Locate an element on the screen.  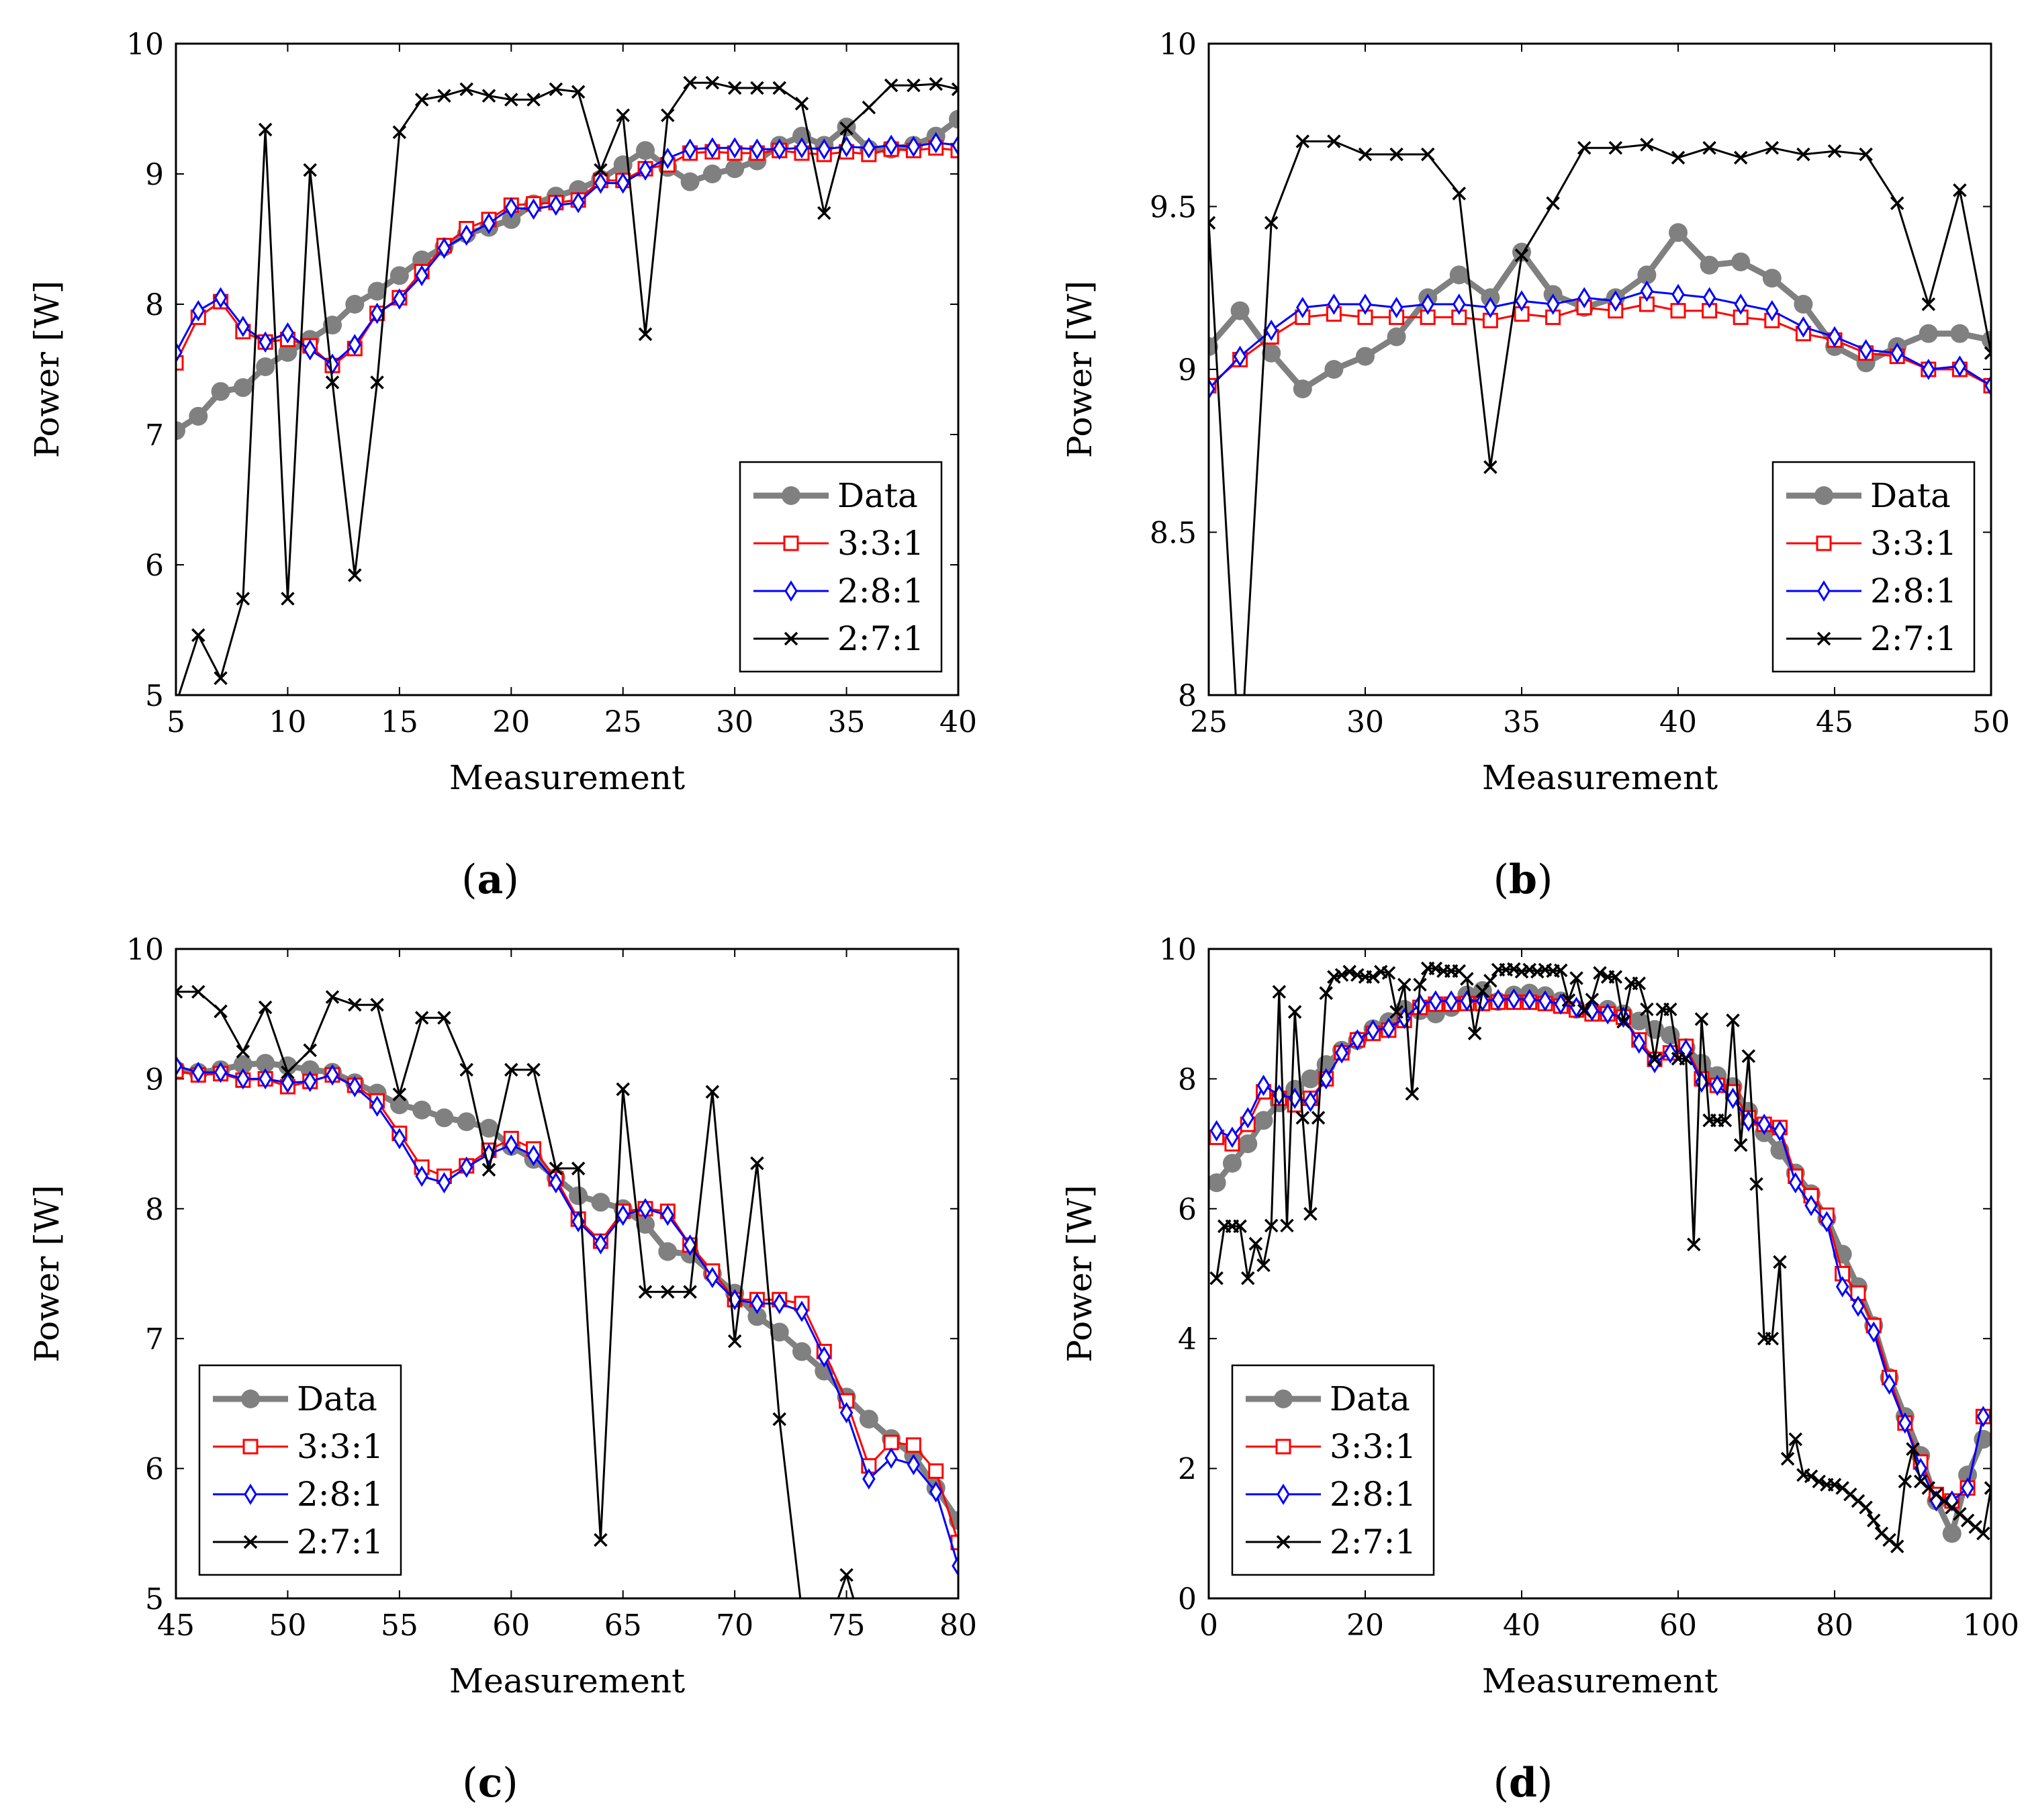
x-tick-label: 75 is located at coordinates (847, 1626).